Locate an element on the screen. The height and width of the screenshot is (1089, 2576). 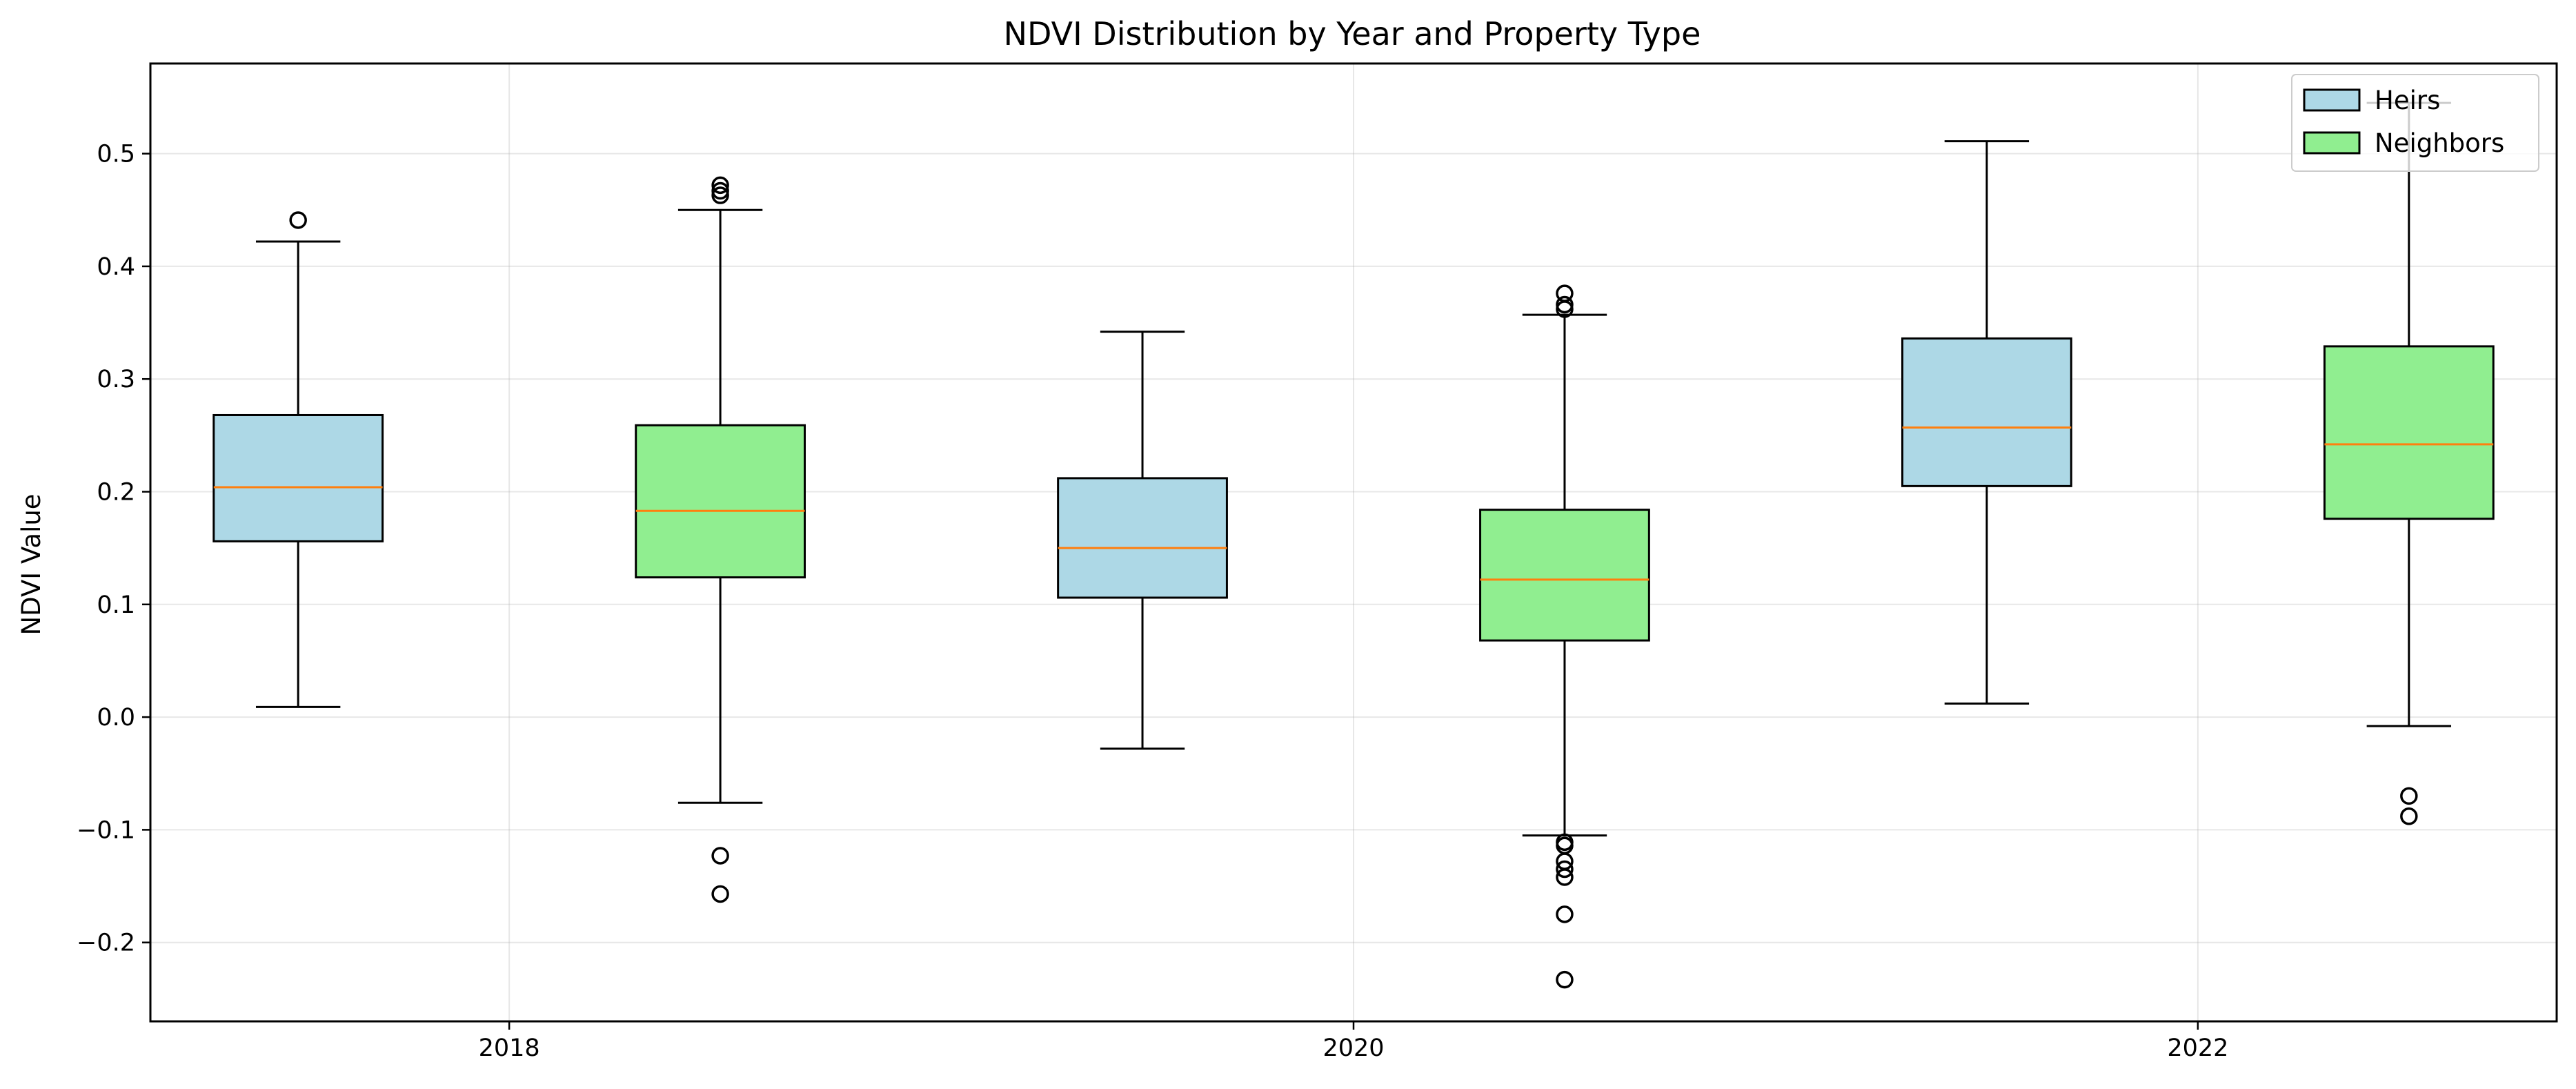
y-tick-label: 0.3 is located at coordinates (116, 379).